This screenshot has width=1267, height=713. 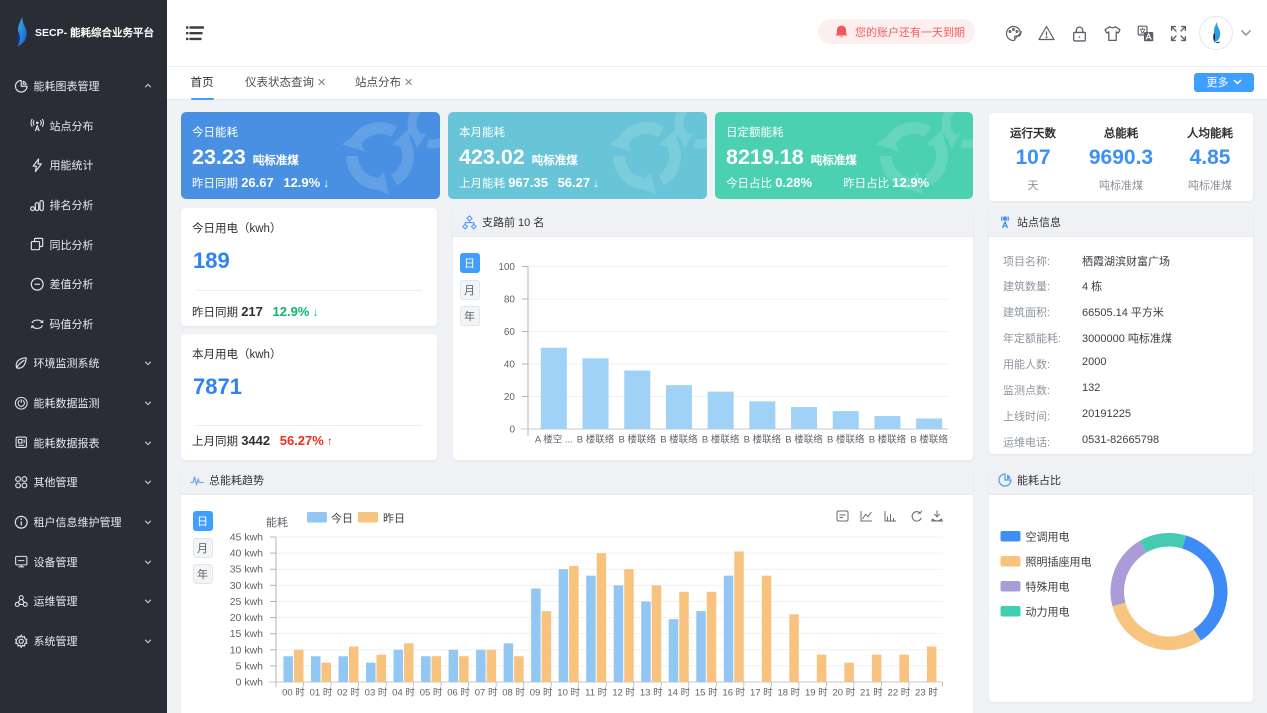 I want to click on svg-text: 特殊用电, so click(x=1048, y=587).